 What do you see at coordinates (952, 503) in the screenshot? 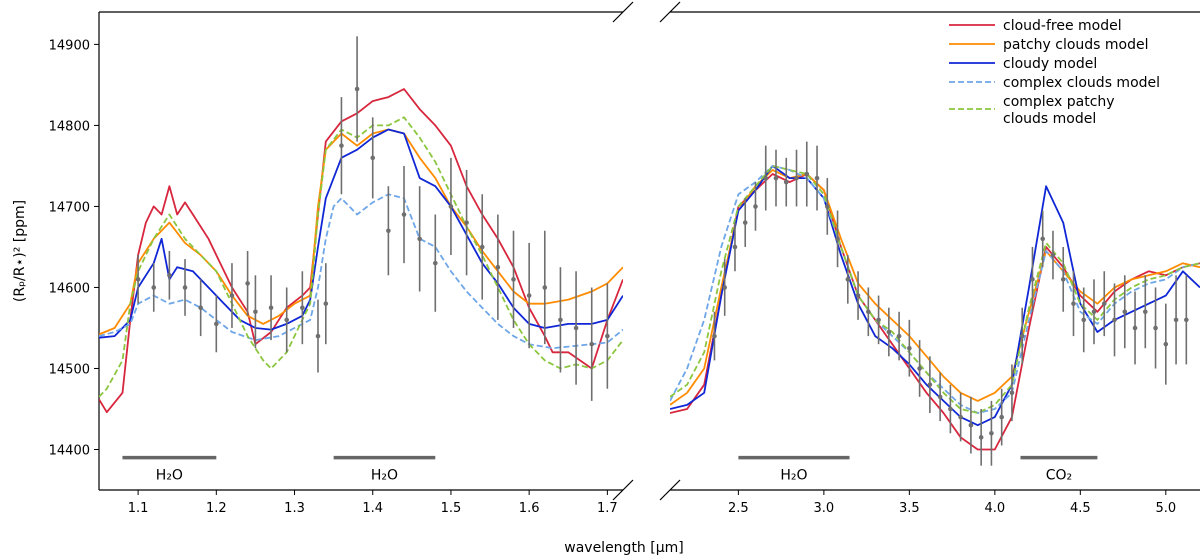
I see `right-panel-x-ticks: 2.5 3.0 3.5 4.0 4.5 5.0` at bounding box center [952, 503].